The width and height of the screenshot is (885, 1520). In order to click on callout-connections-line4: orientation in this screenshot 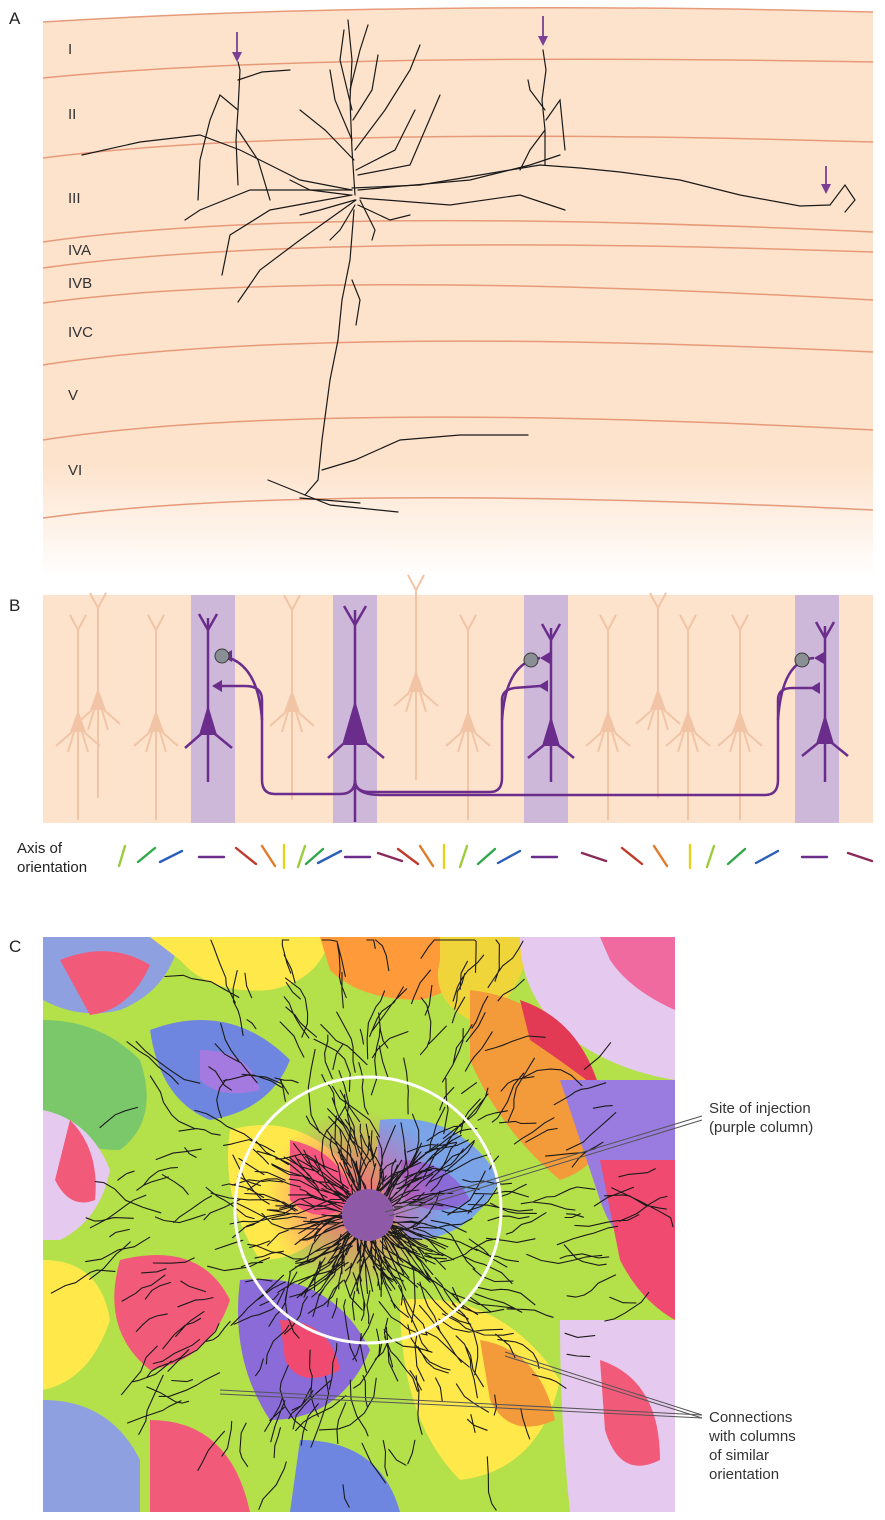, I will do `click(744, 1474)`.